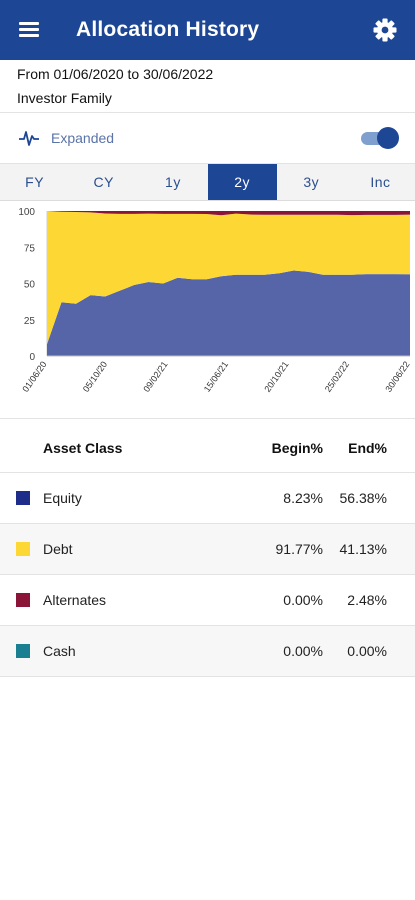  Describe the element at coordinates (29, 30) in the screenshot. I see `hamburger-menu-icon` at that location.